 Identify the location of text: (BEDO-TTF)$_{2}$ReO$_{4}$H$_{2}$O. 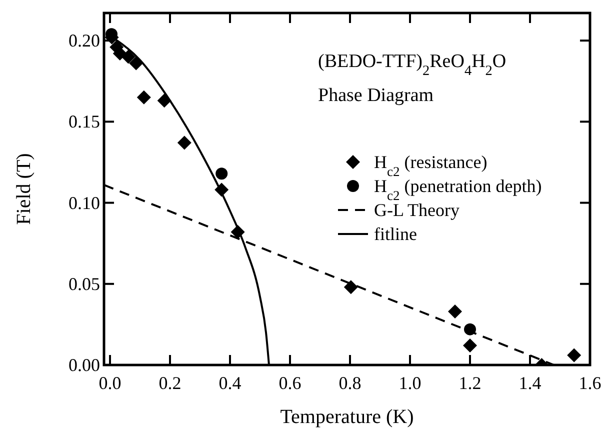
(412, 65).